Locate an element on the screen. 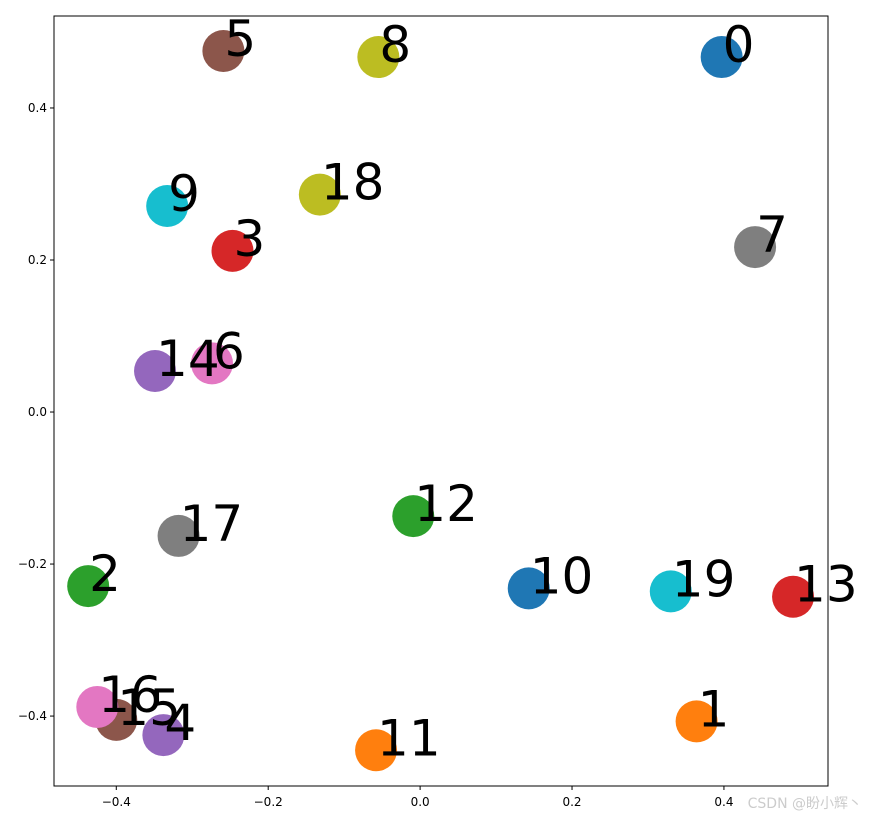 Image resolution: width=873 pixels, height=824 pixels. watermark: CSDN @盼小辉丶 is located at coordinates (805, 804).